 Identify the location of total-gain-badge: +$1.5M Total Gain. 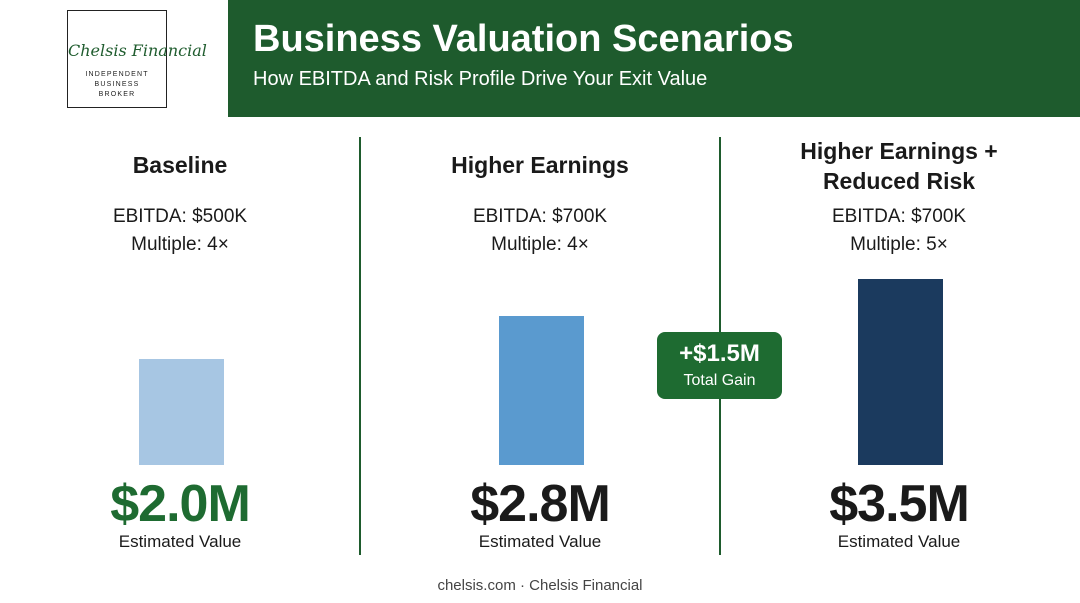
(719, 365).